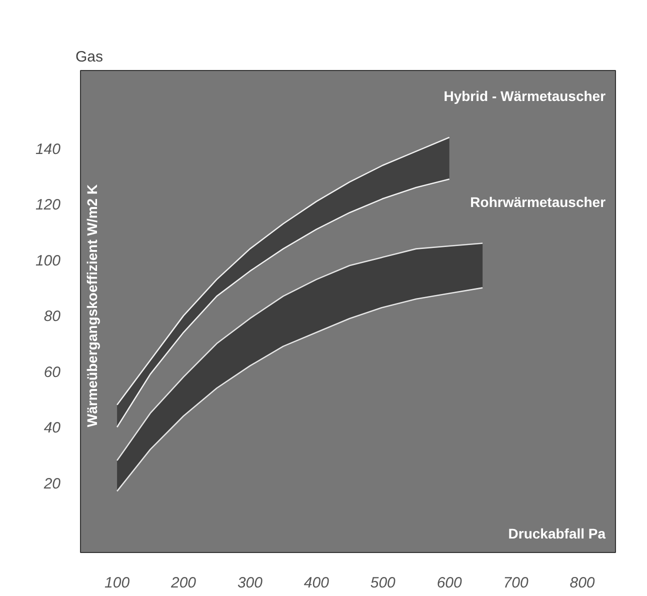 The width and height of the screenshot is (647, 596). Describe the element at coordinates (48, 149) in the screenshot. I see `y-tick-label: 140` at that location.